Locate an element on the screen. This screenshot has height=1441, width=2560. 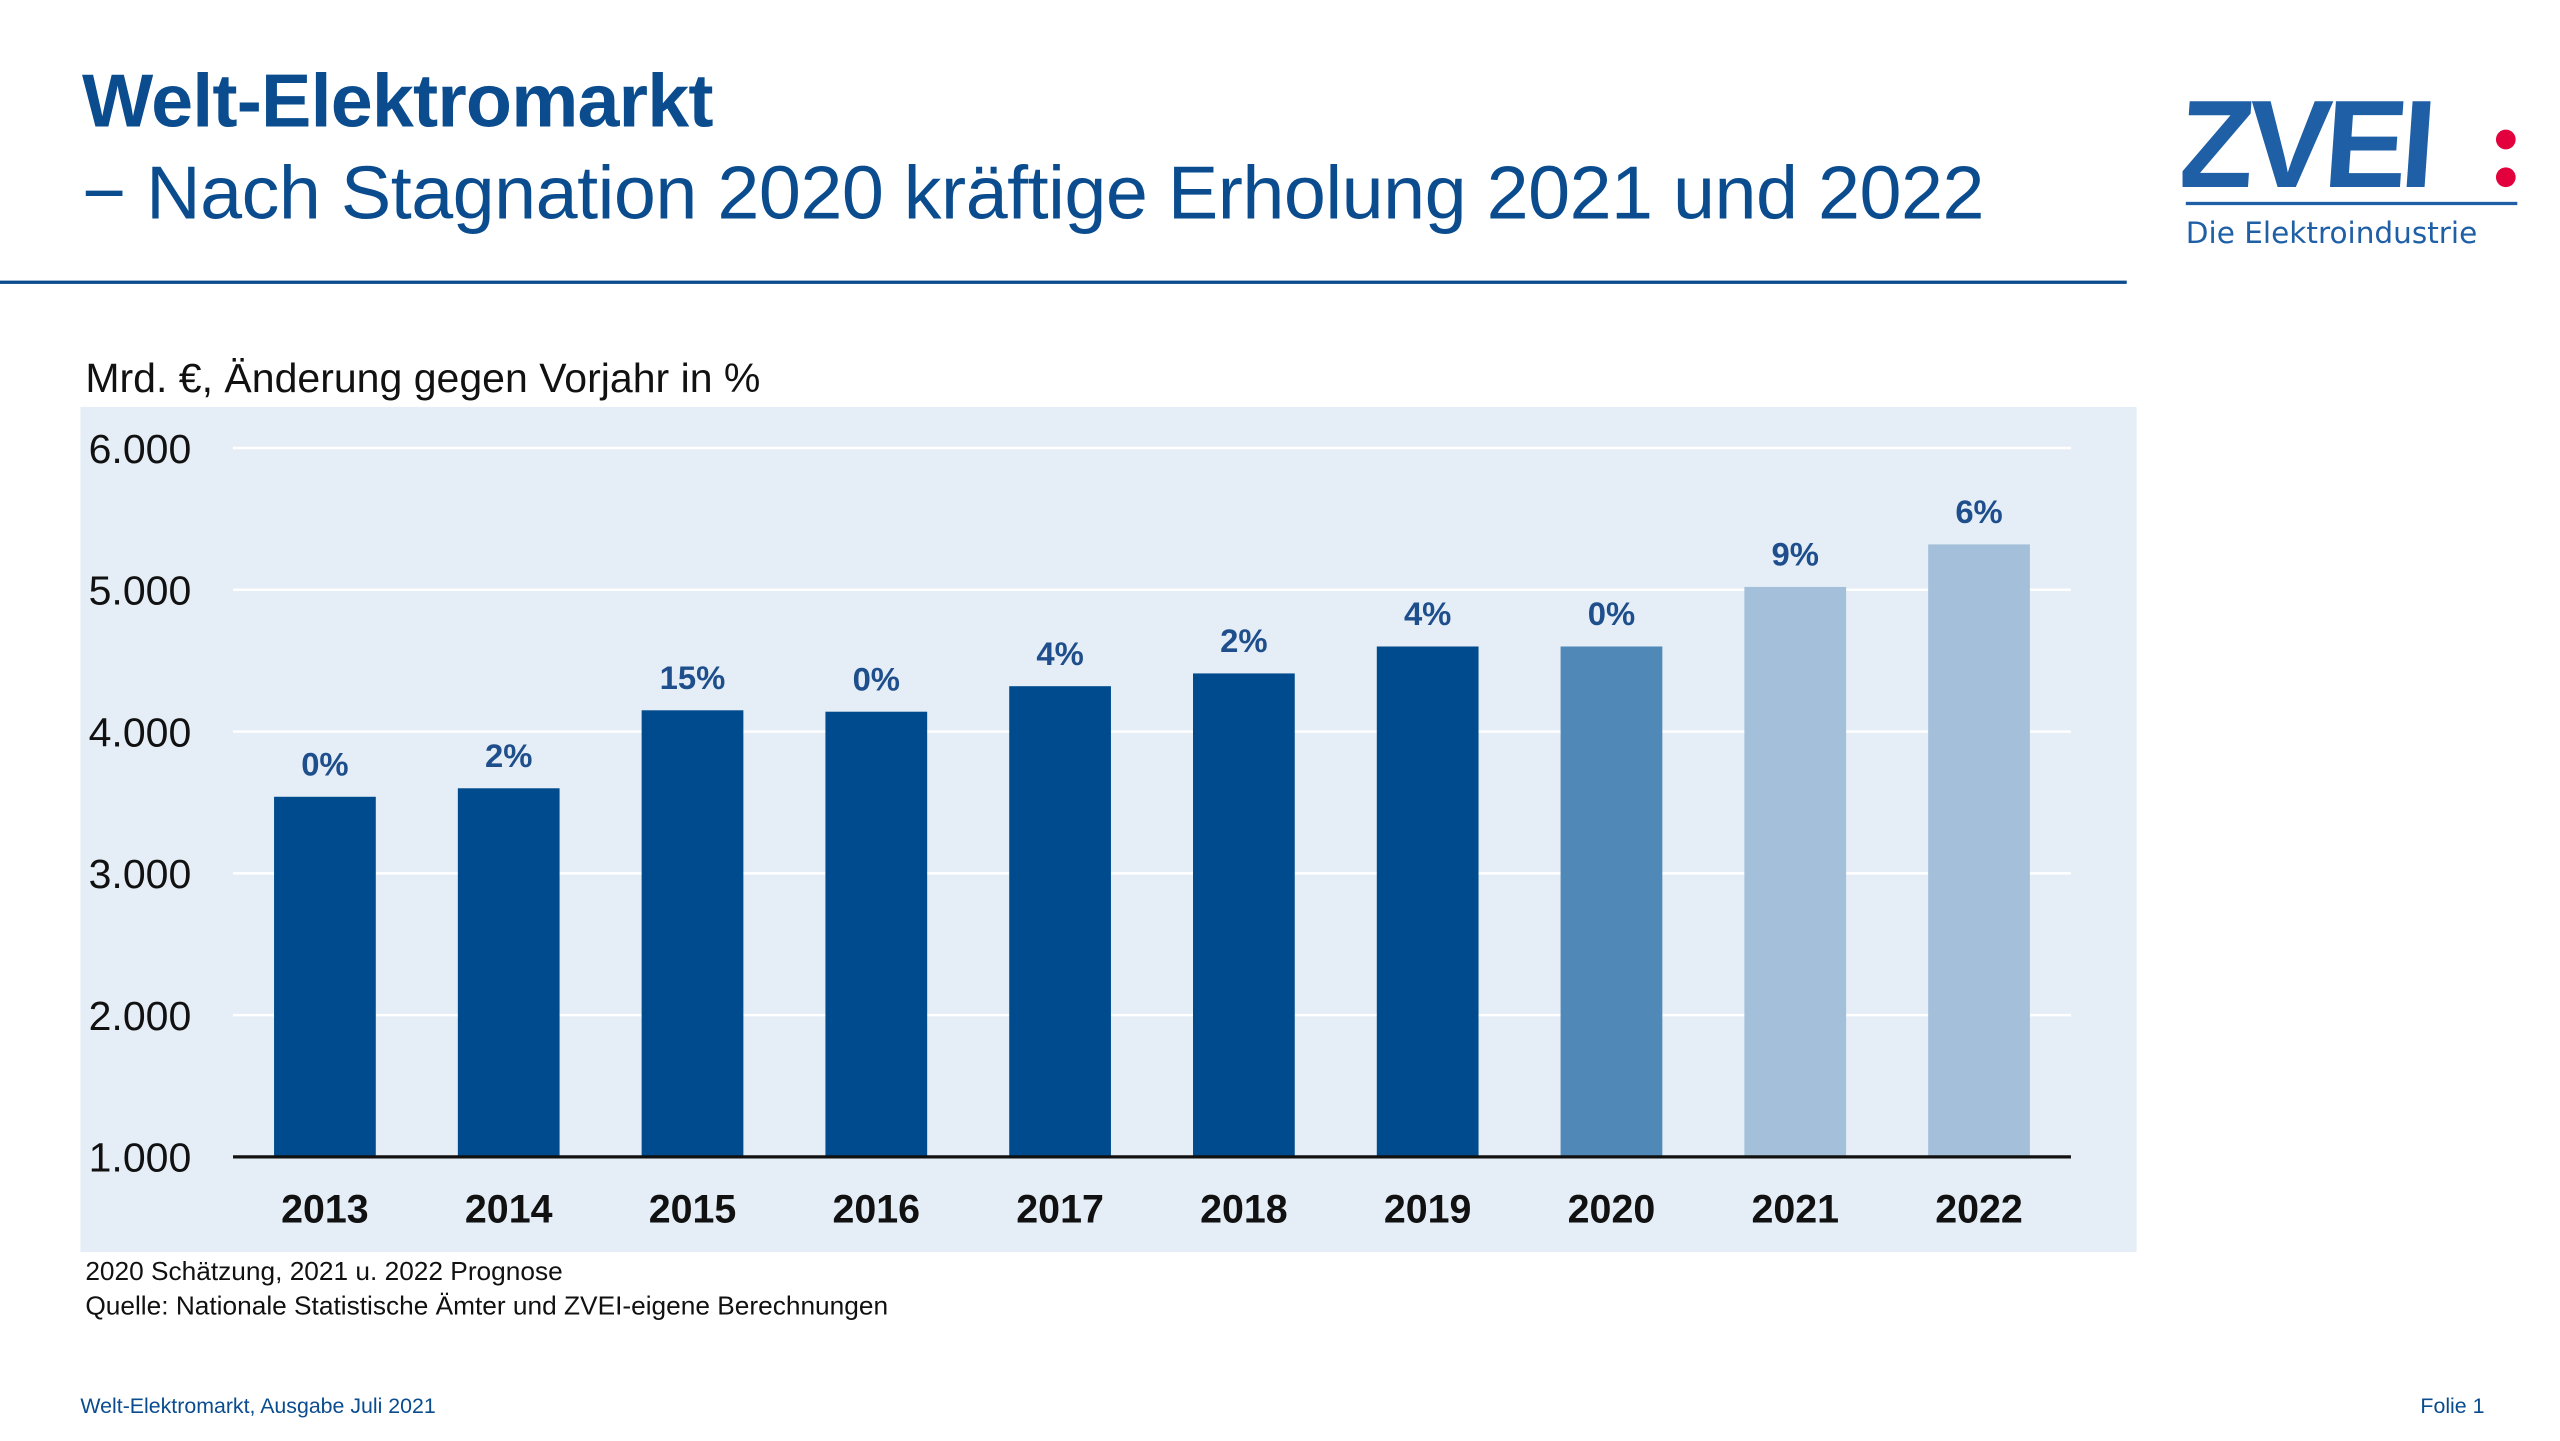
zvei-logo: ZVEI Die Elektroindustrie is located at coordinates (2350, 167).